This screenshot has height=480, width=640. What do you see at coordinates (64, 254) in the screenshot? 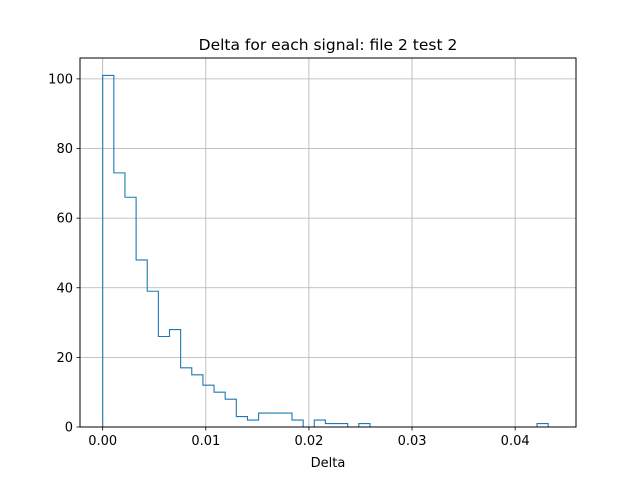
I see `y-axis-ticks: 0 20 40 60 80 100` at bounding box center [64, 254].